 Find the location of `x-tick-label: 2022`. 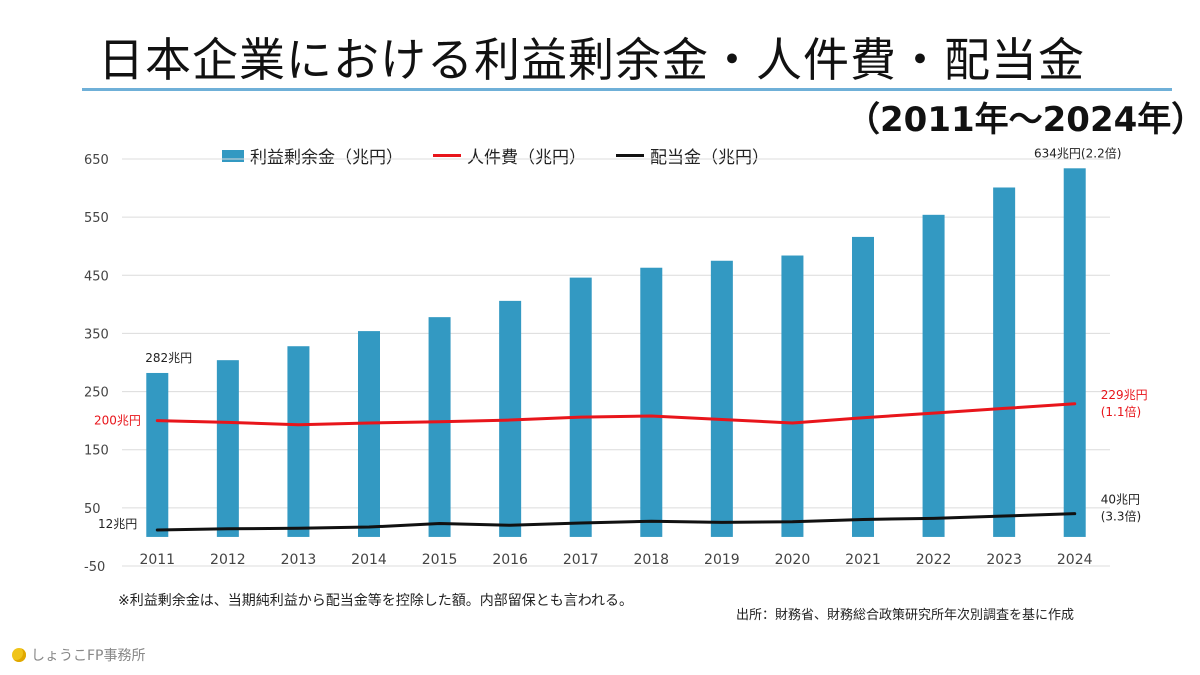

x-tick-label: 2022 is located at coordinates (934, 560).